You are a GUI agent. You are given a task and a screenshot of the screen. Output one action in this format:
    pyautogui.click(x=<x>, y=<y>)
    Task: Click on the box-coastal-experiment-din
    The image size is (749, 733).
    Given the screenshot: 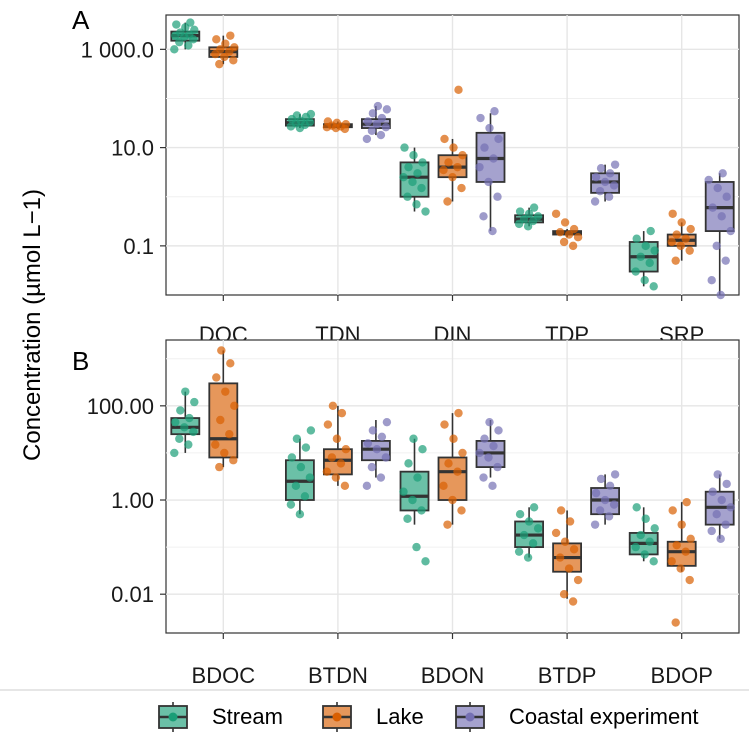 What is the action you would take?
    pyautogui.click(x=490, y=171)
    